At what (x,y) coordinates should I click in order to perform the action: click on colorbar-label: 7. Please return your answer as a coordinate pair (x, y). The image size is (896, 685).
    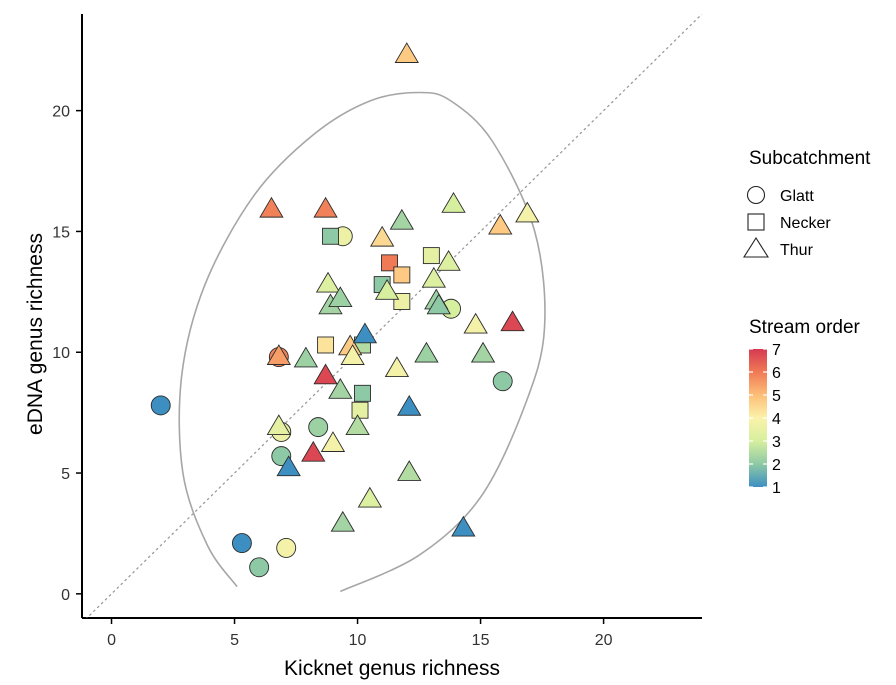
    Looking at the image, I should click on (776, 350).